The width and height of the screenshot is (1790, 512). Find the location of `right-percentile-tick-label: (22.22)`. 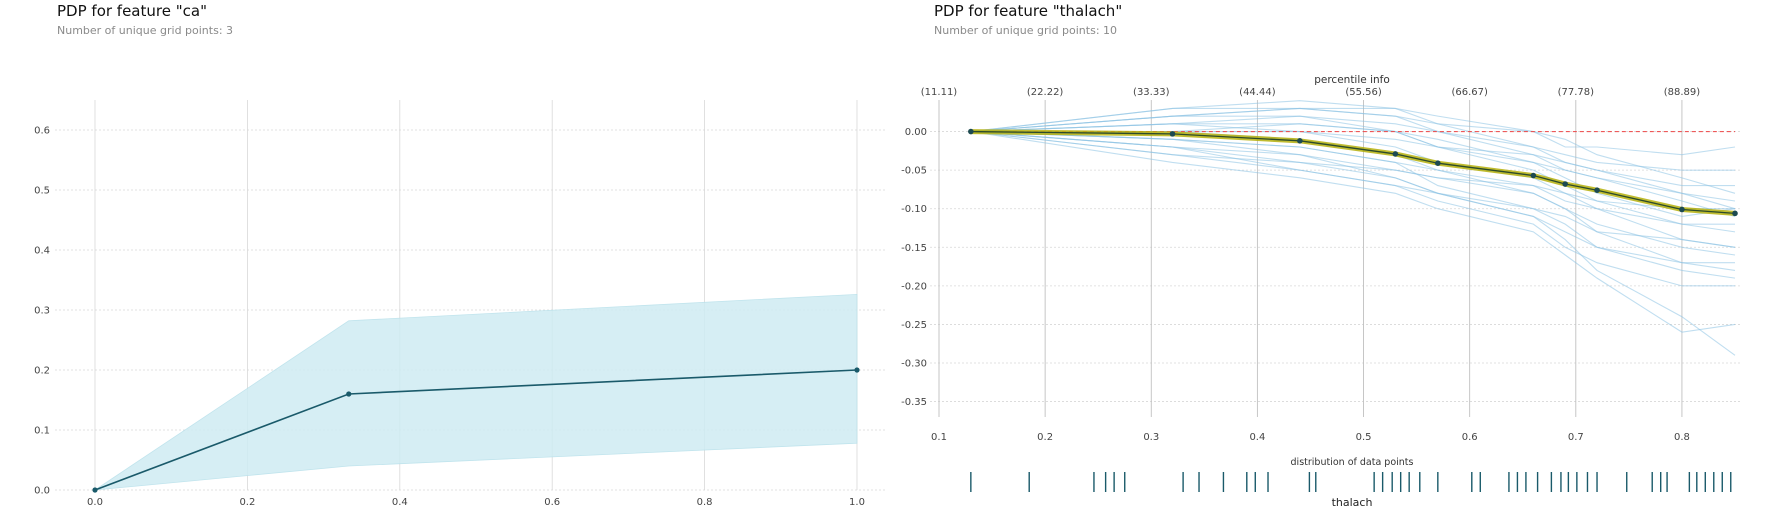

right-percentile-tick-label: (22.22) is located at coordinates (1045, 92).